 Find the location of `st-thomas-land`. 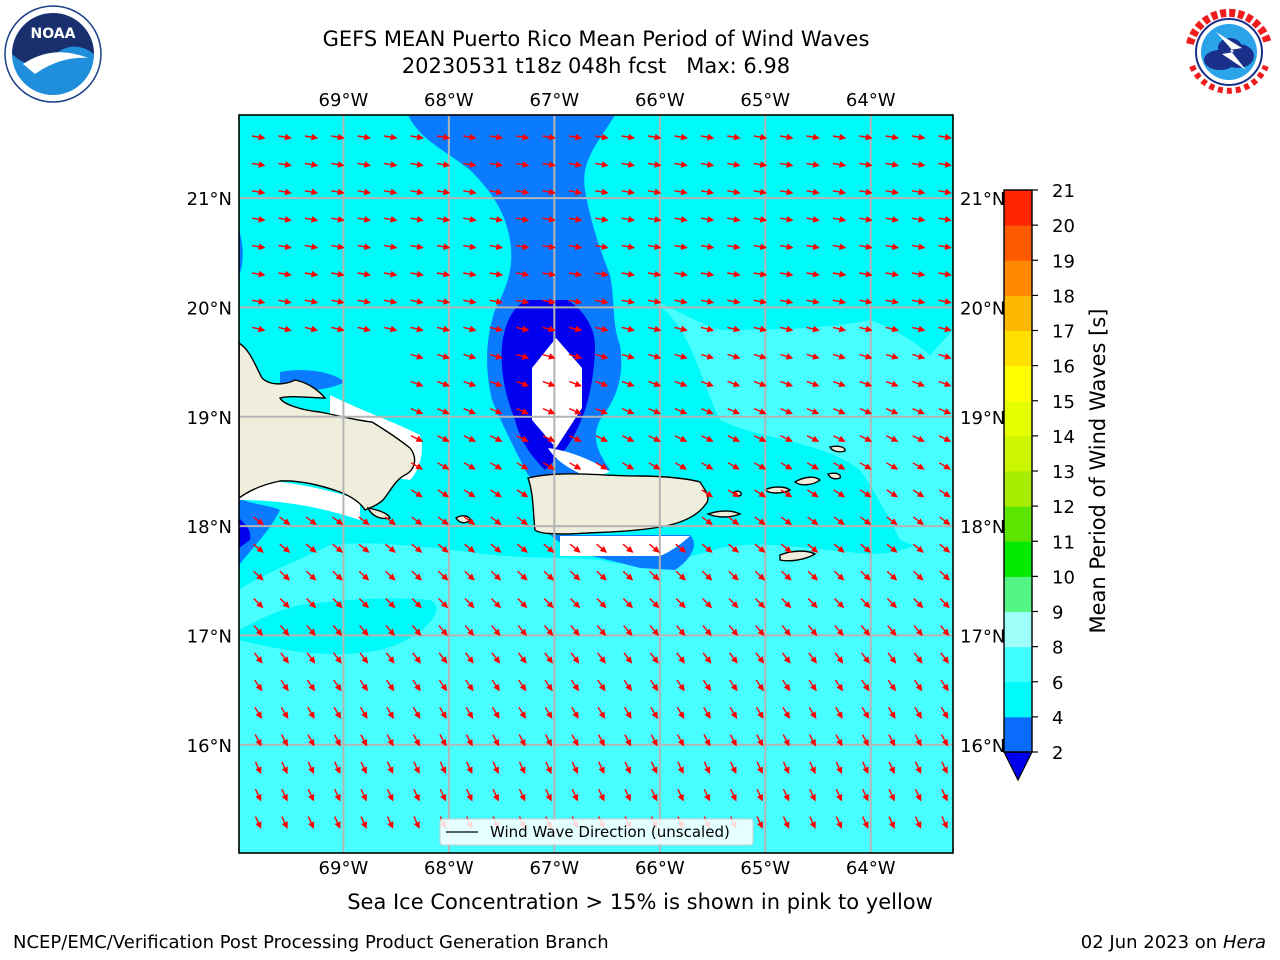

st-thomas-land is located at coordinates (777, 490).